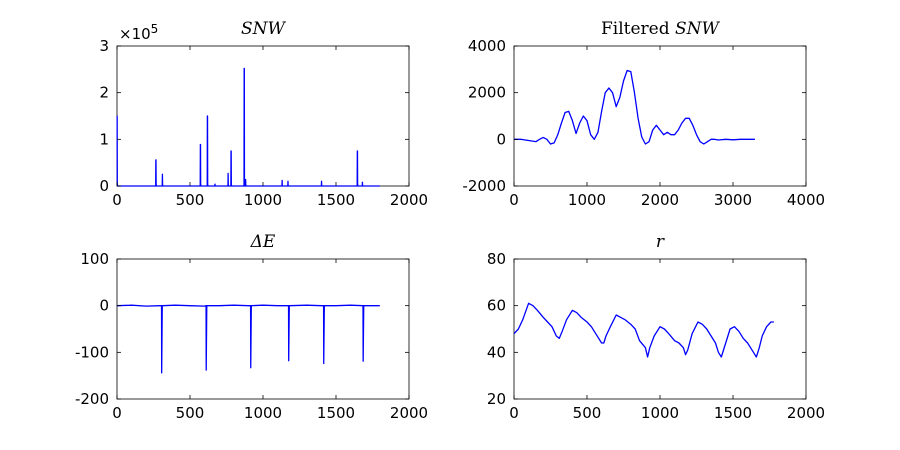 This screenshot has width=900, height=450. I want to click on x-tick-label-delta-e: 1500, so click(336, 413).